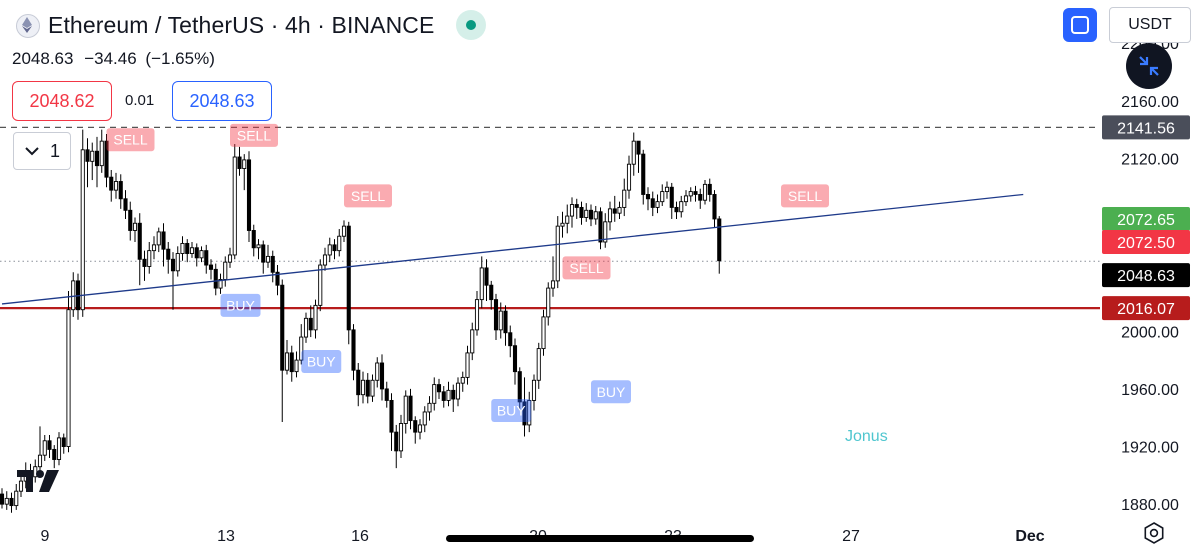 This screenshot has width=1200, height=554. What do you see at coordinates (32, 151) in the screenshot?
I see `chevron-down-icon` at bounding box center [32, 151].